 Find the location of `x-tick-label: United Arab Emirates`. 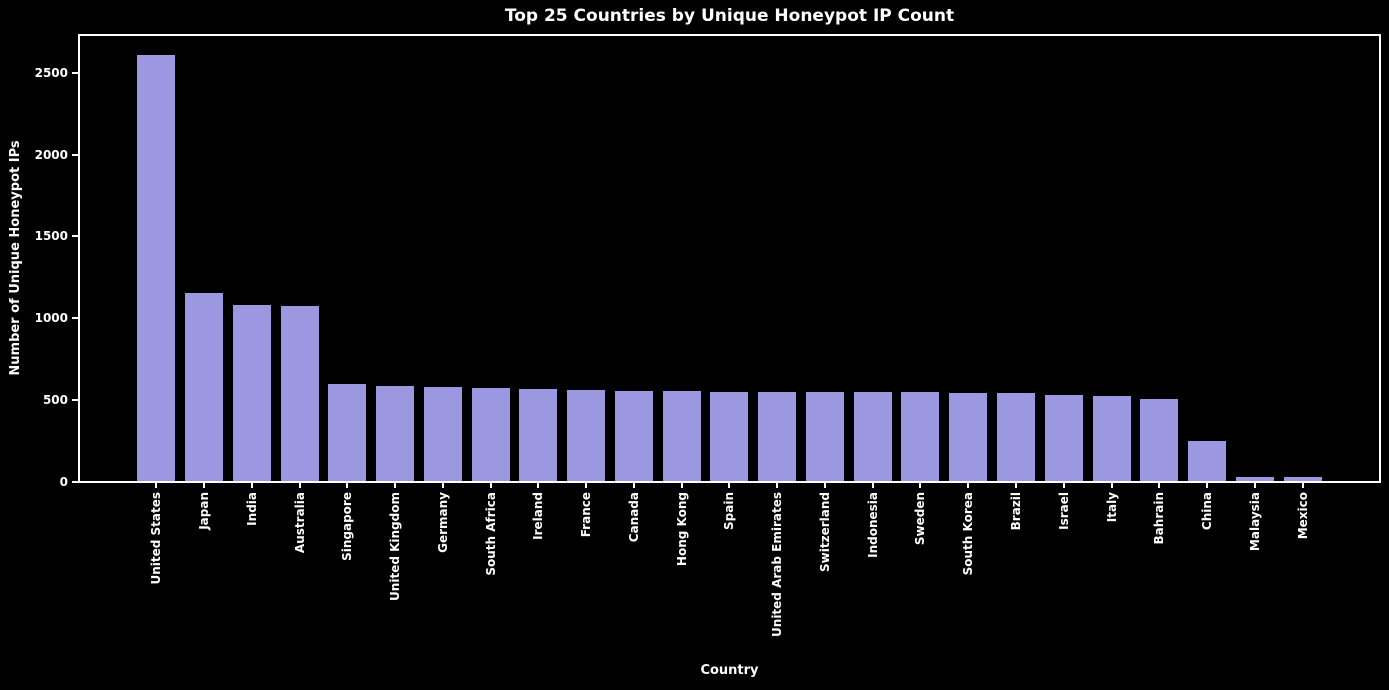

x-tick-label: United Arab Emirates is located at coordinates (777, 564).